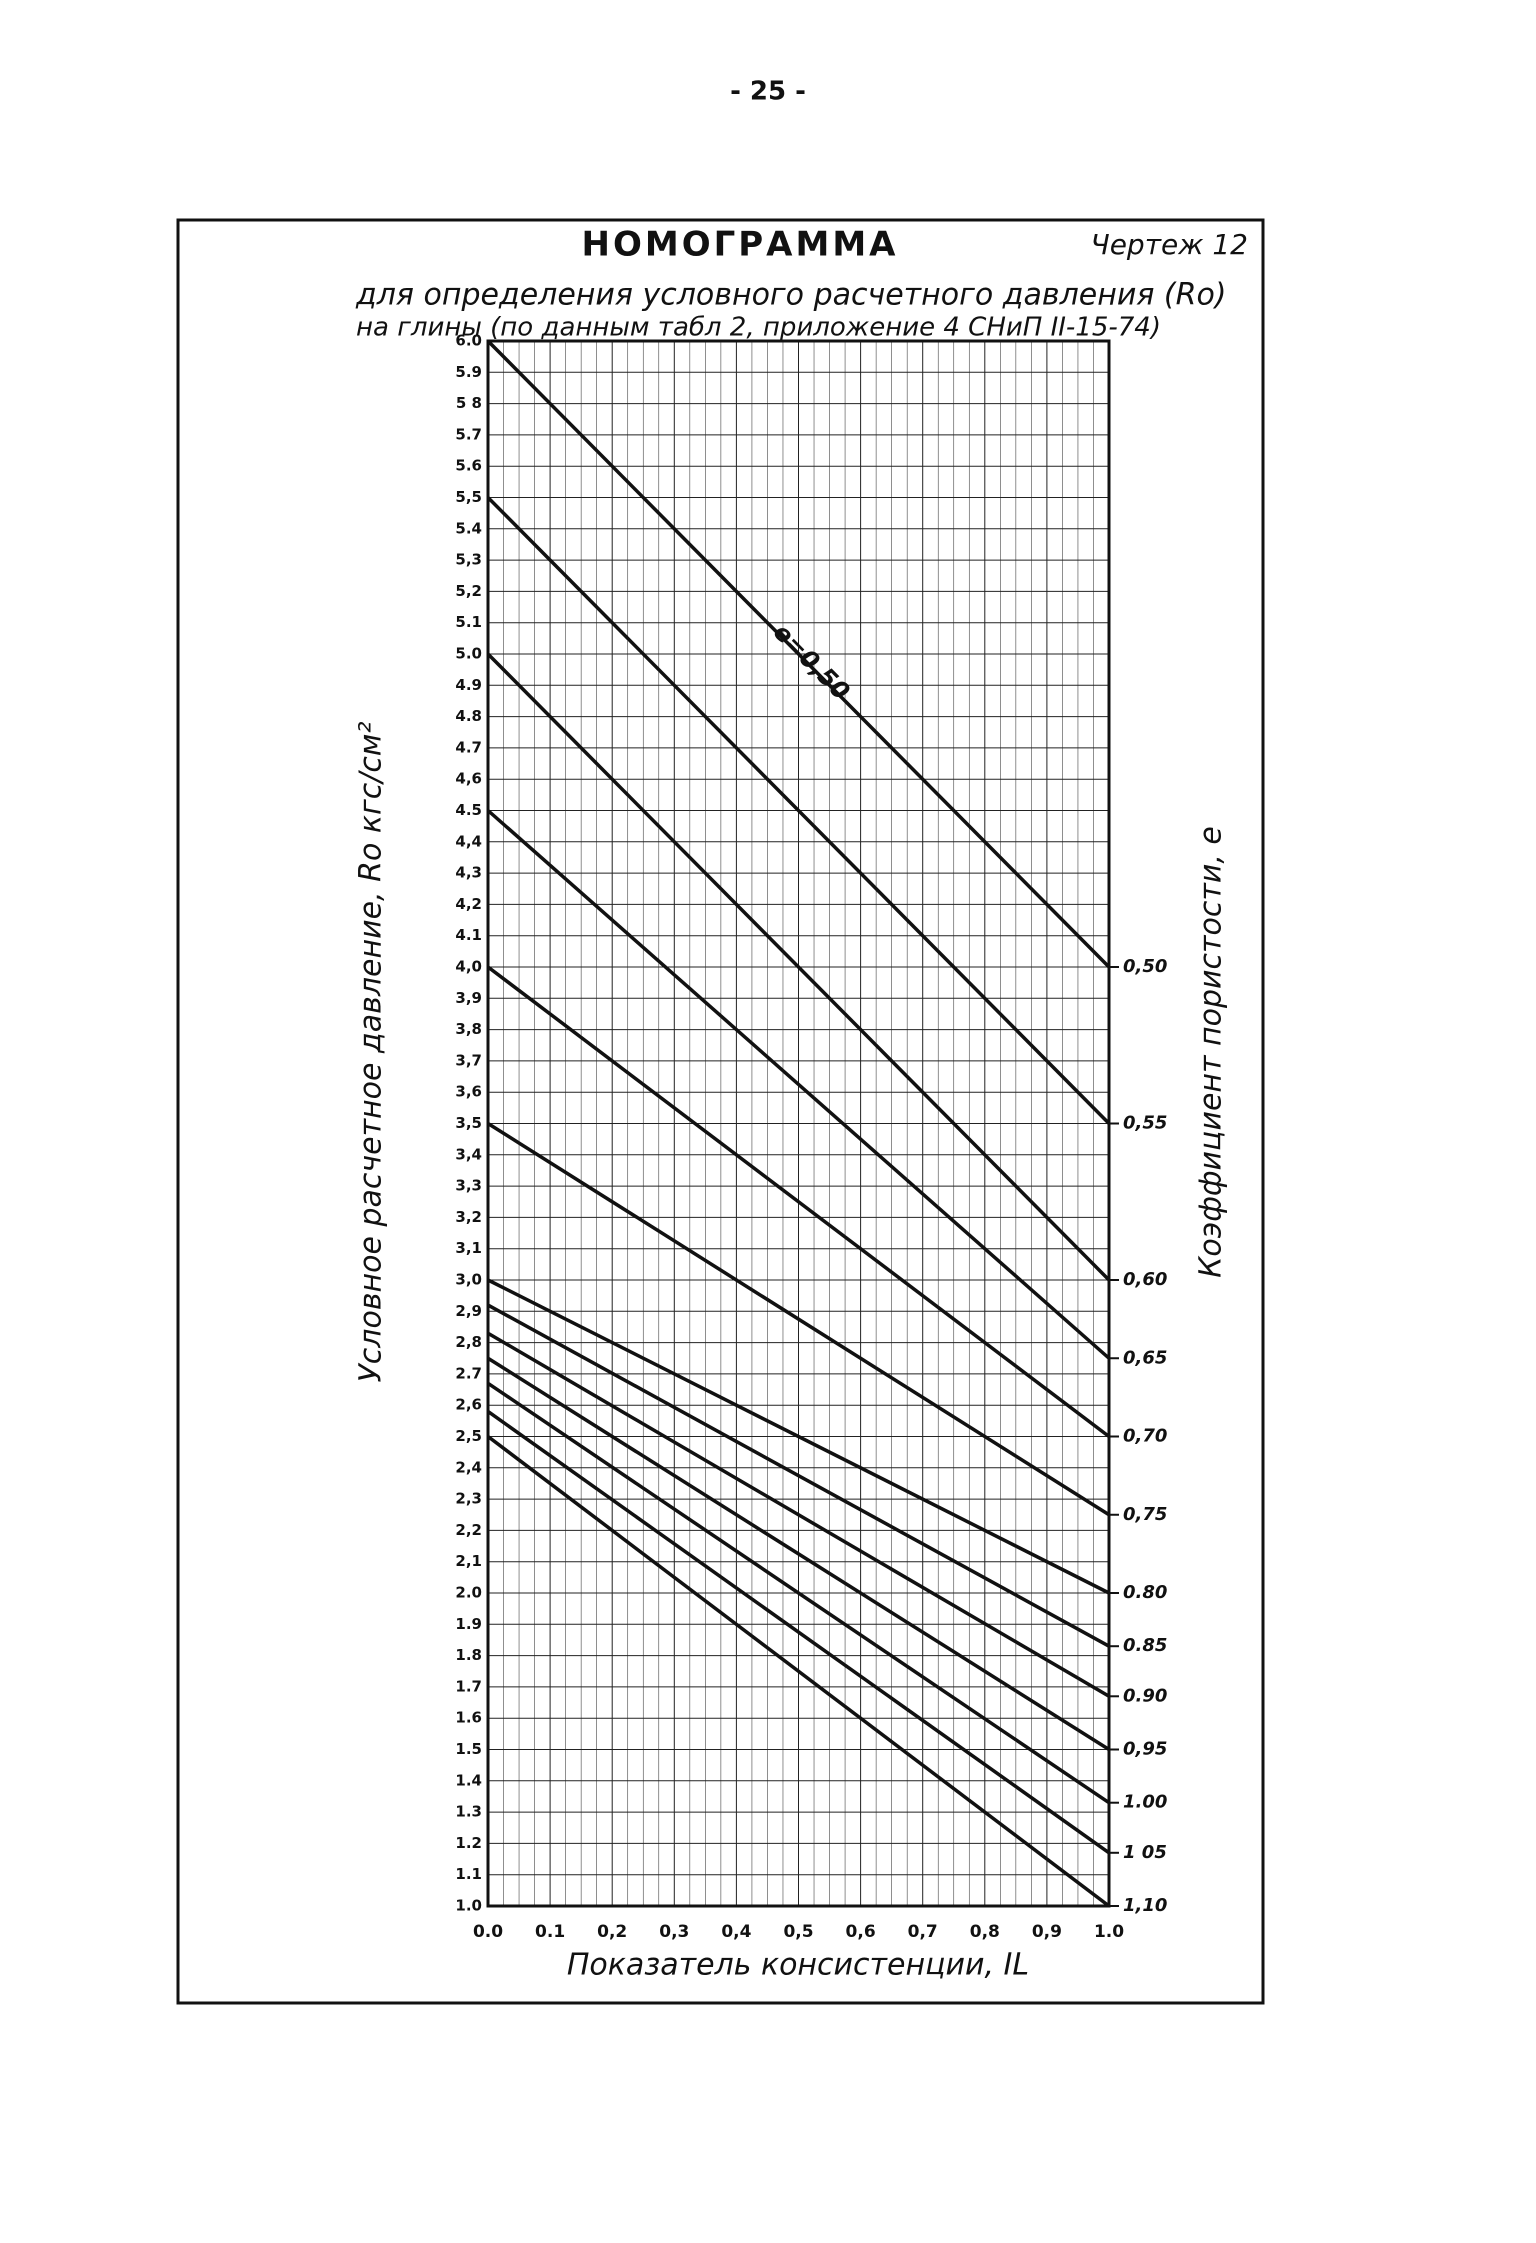  Describe the element at coordinates (1170, 244) in the screenshot. I see `drawing-label: Чертеж 12` at that location.